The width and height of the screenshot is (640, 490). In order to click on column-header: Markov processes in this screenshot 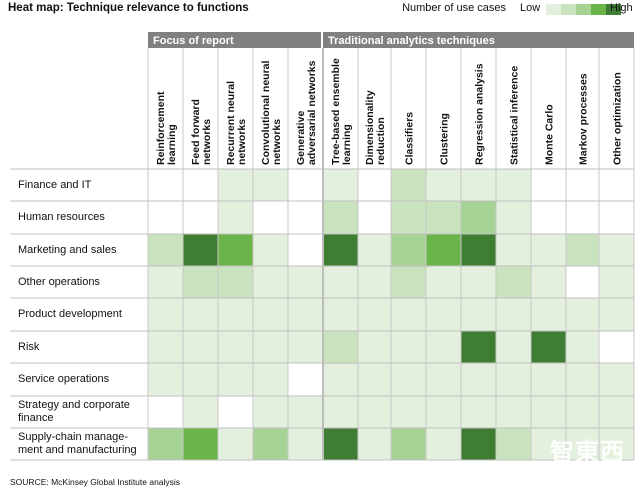, I will do `click(584, 119)`.